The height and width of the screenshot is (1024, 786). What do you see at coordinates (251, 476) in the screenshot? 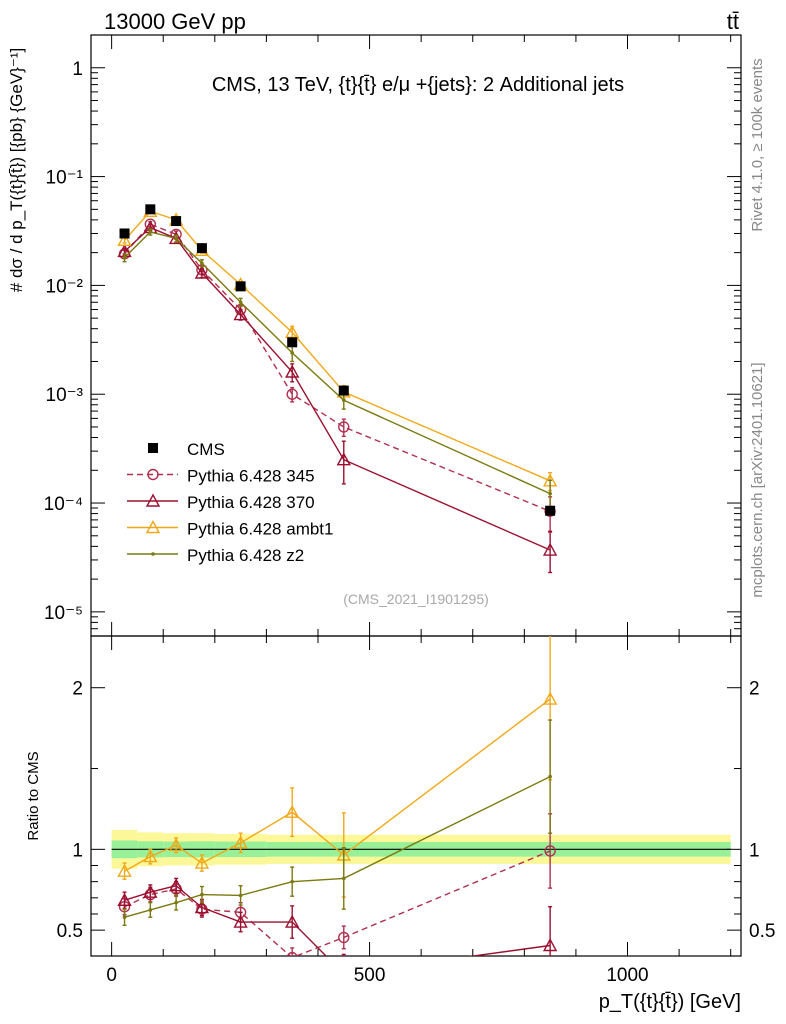
I see `legend-label: Pythia 6.428 345` at bounding box center [251, 476].